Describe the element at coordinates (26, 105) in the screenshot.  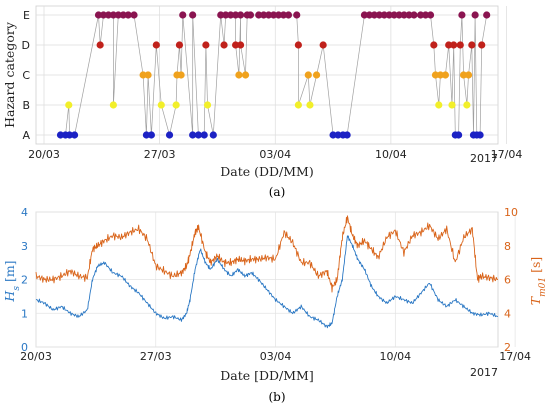
I see `category-tick-label: B` at that location.